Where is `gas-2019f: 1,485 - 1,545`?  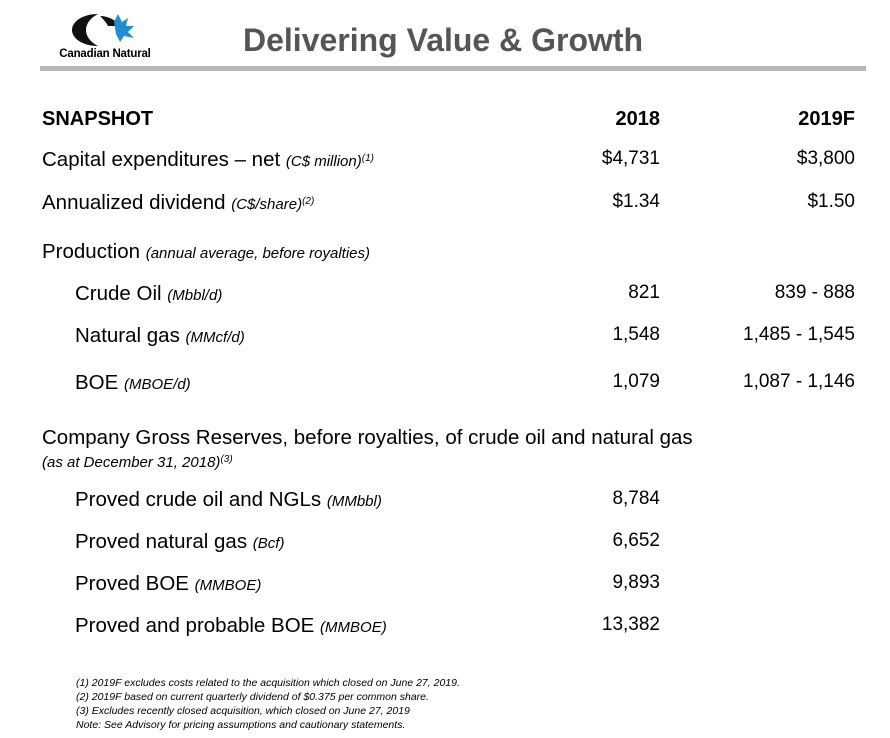
gas-2019f: 1,485 - 1,545 is located at coordinates (799, 334).